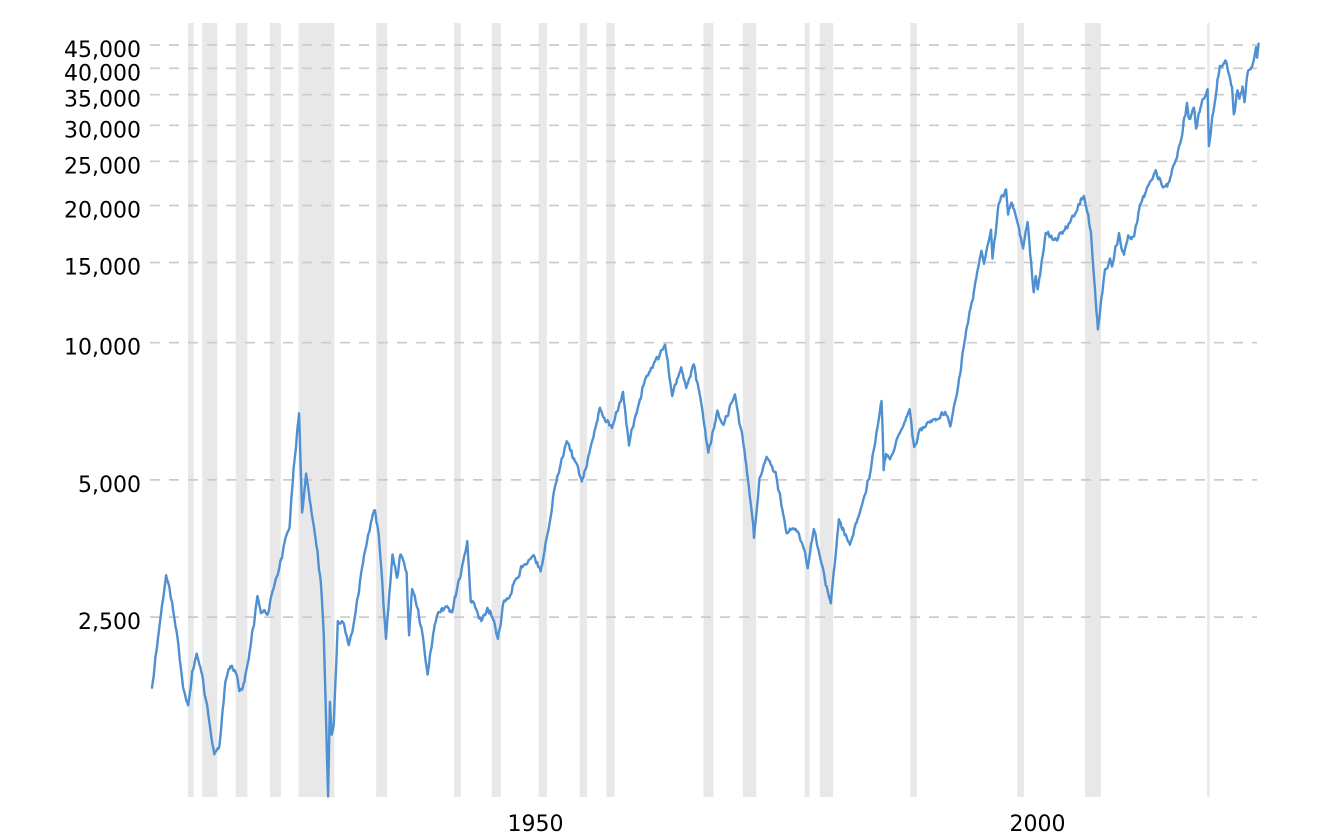 This screenshot has height=840, width=1332. Describe the element at coordinates (1038, 824) in the screenshot. I see `x-axis-label: 2000` at that location.